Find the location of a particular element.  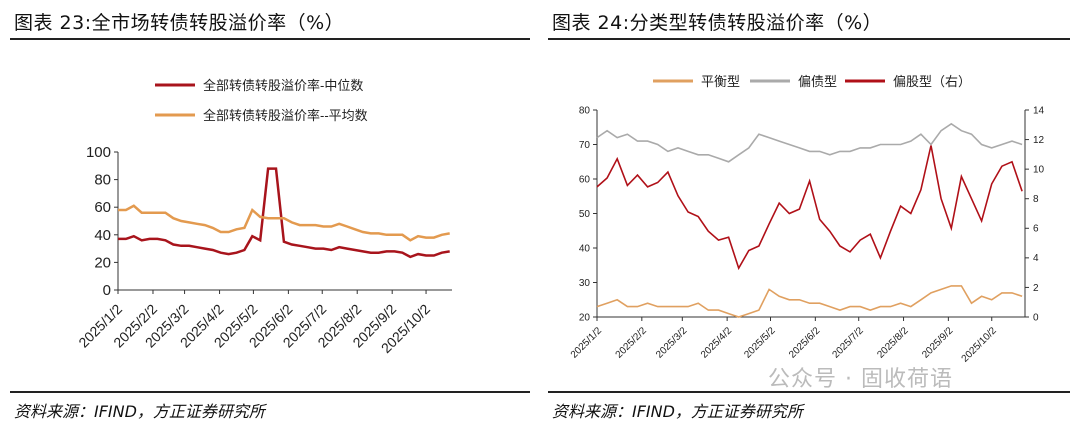

x-tick-label: 2025/6/2 is located at coordinates (805, 343).